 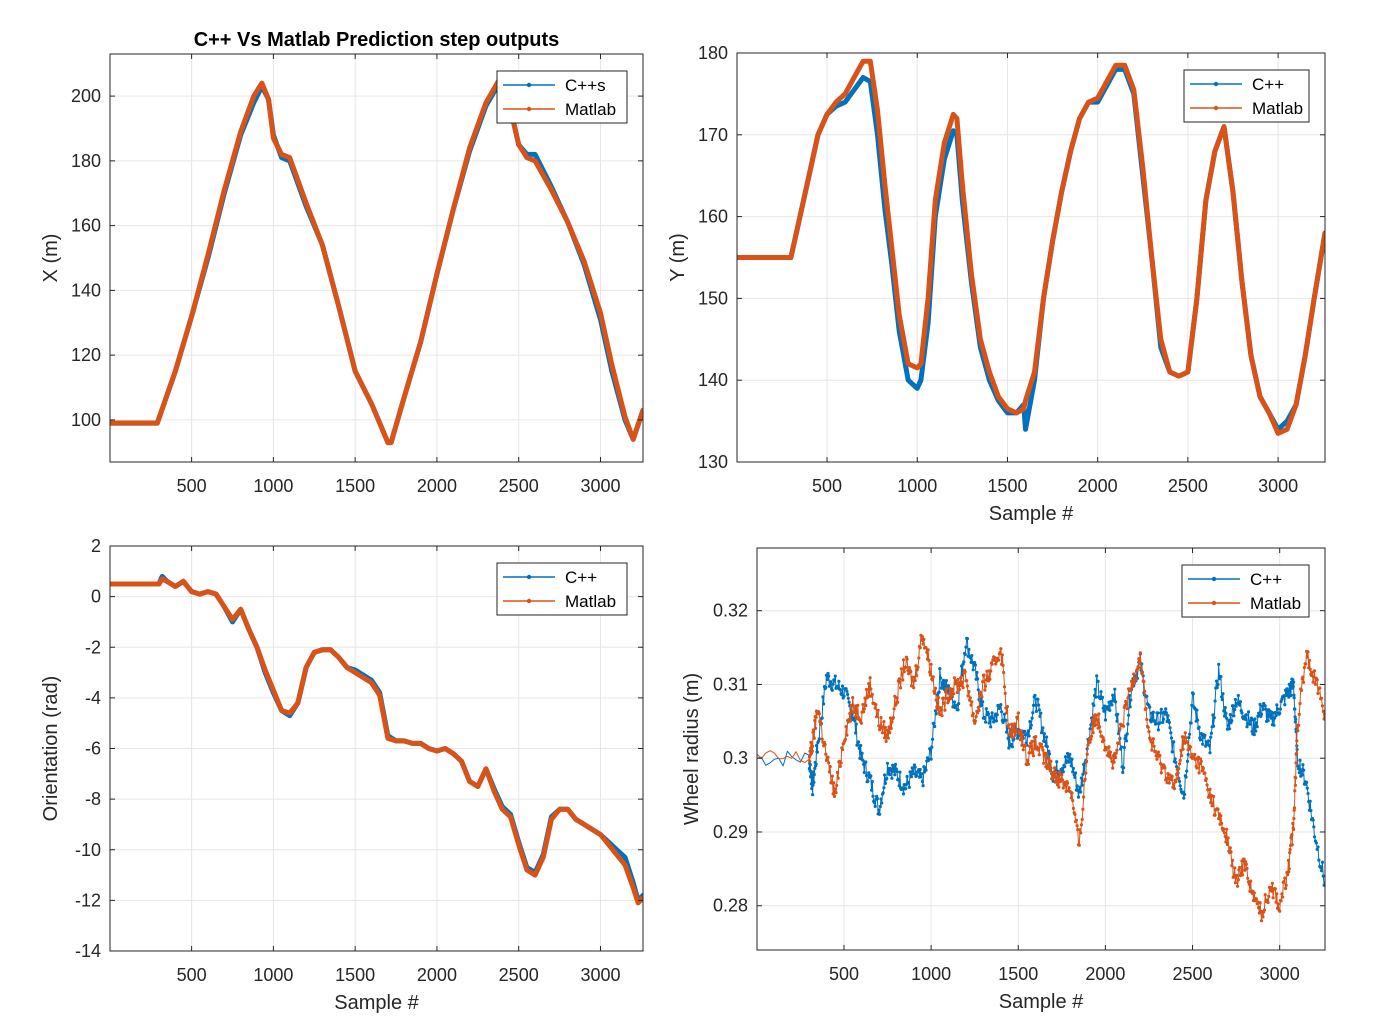 What do you see at coordinates (529, 601) in the screenshot?
I see `legend-marker` at bounding box center [529, 601].